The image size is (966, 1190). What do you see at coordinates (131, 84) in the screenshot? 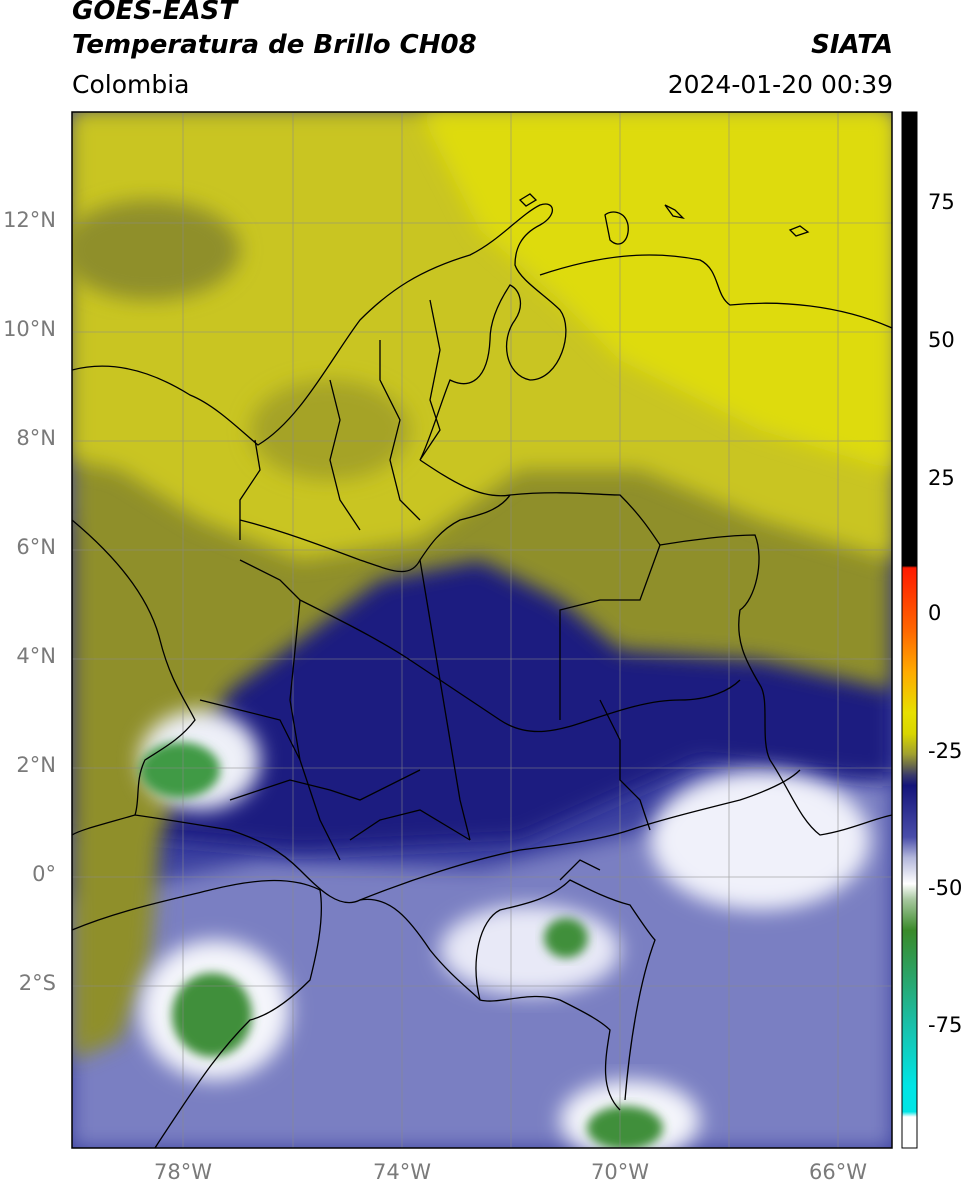
I see `subtitle-region: Colombia` at bounding box center [131, 84].